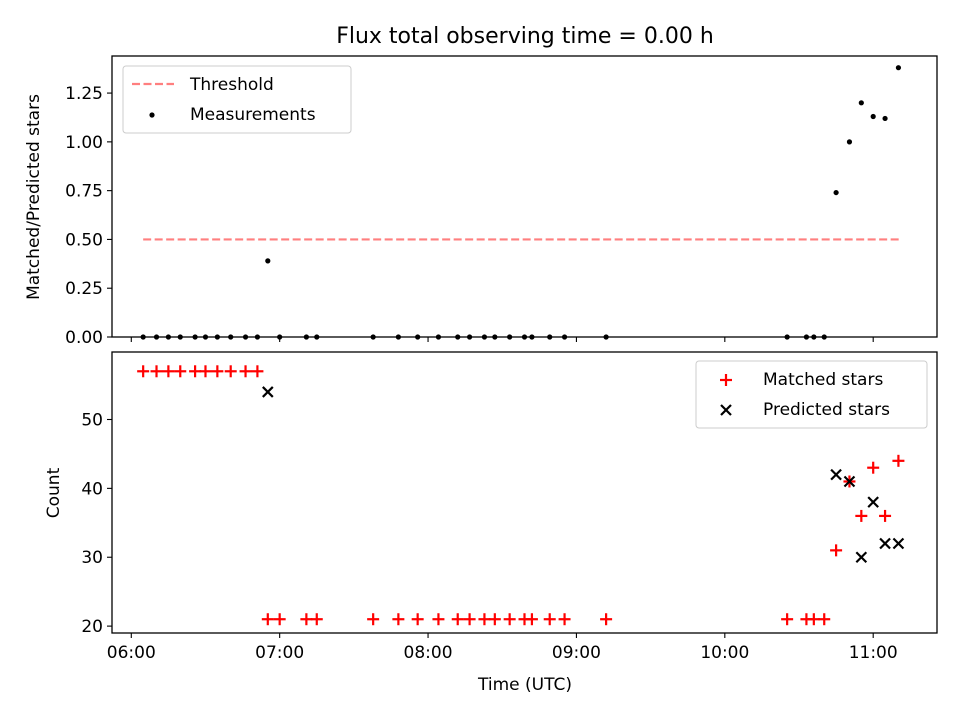 The height and width of the screenshot is (720, 960). I want to click on legend-matched-swatch, so click(726, 380).